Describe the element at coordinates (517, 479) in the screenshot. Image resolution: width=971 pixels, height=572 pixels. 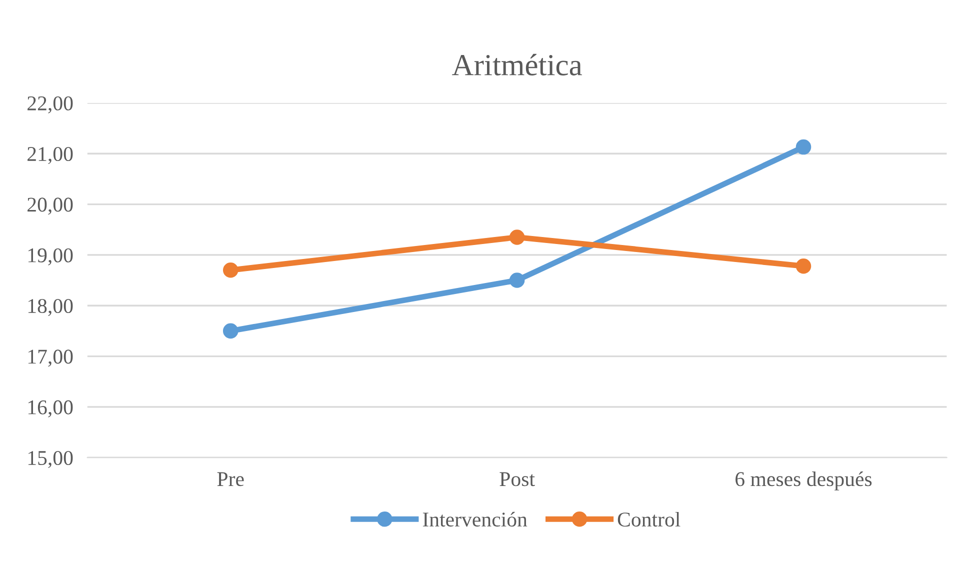
I see `x-tick-label: Post` at that location.